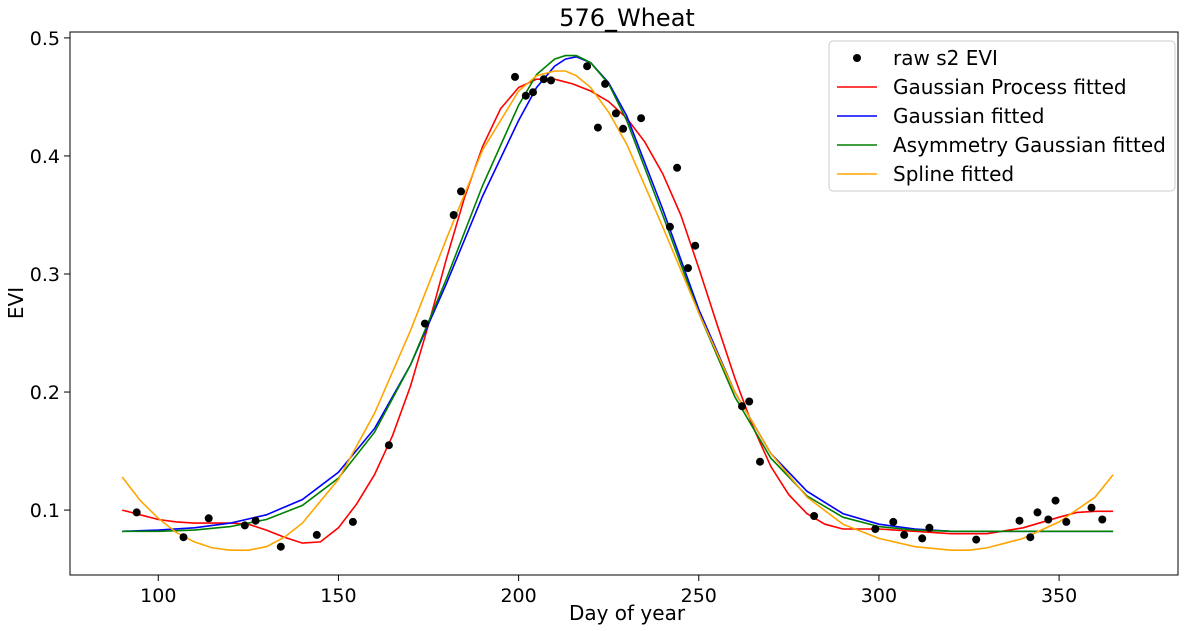  I want to click on legend-label: Spline fitted, so click(953, 174).